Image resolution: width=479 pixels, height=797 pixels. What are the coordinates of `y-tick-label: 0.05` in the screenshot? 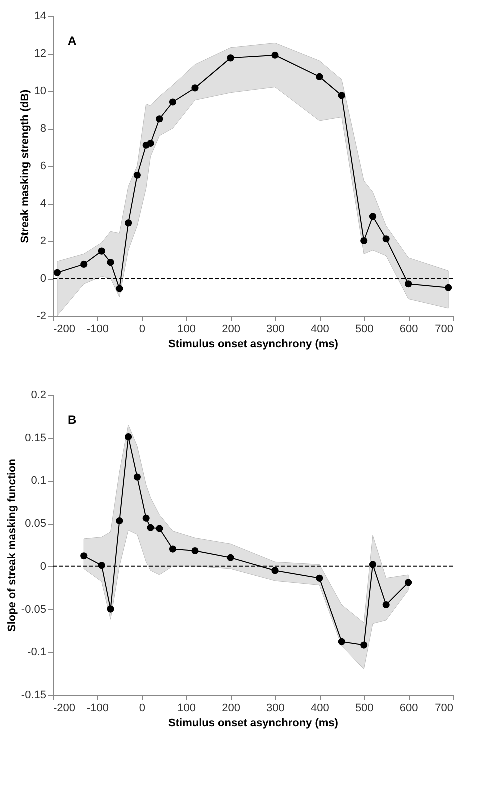 It's located at (35, 524).